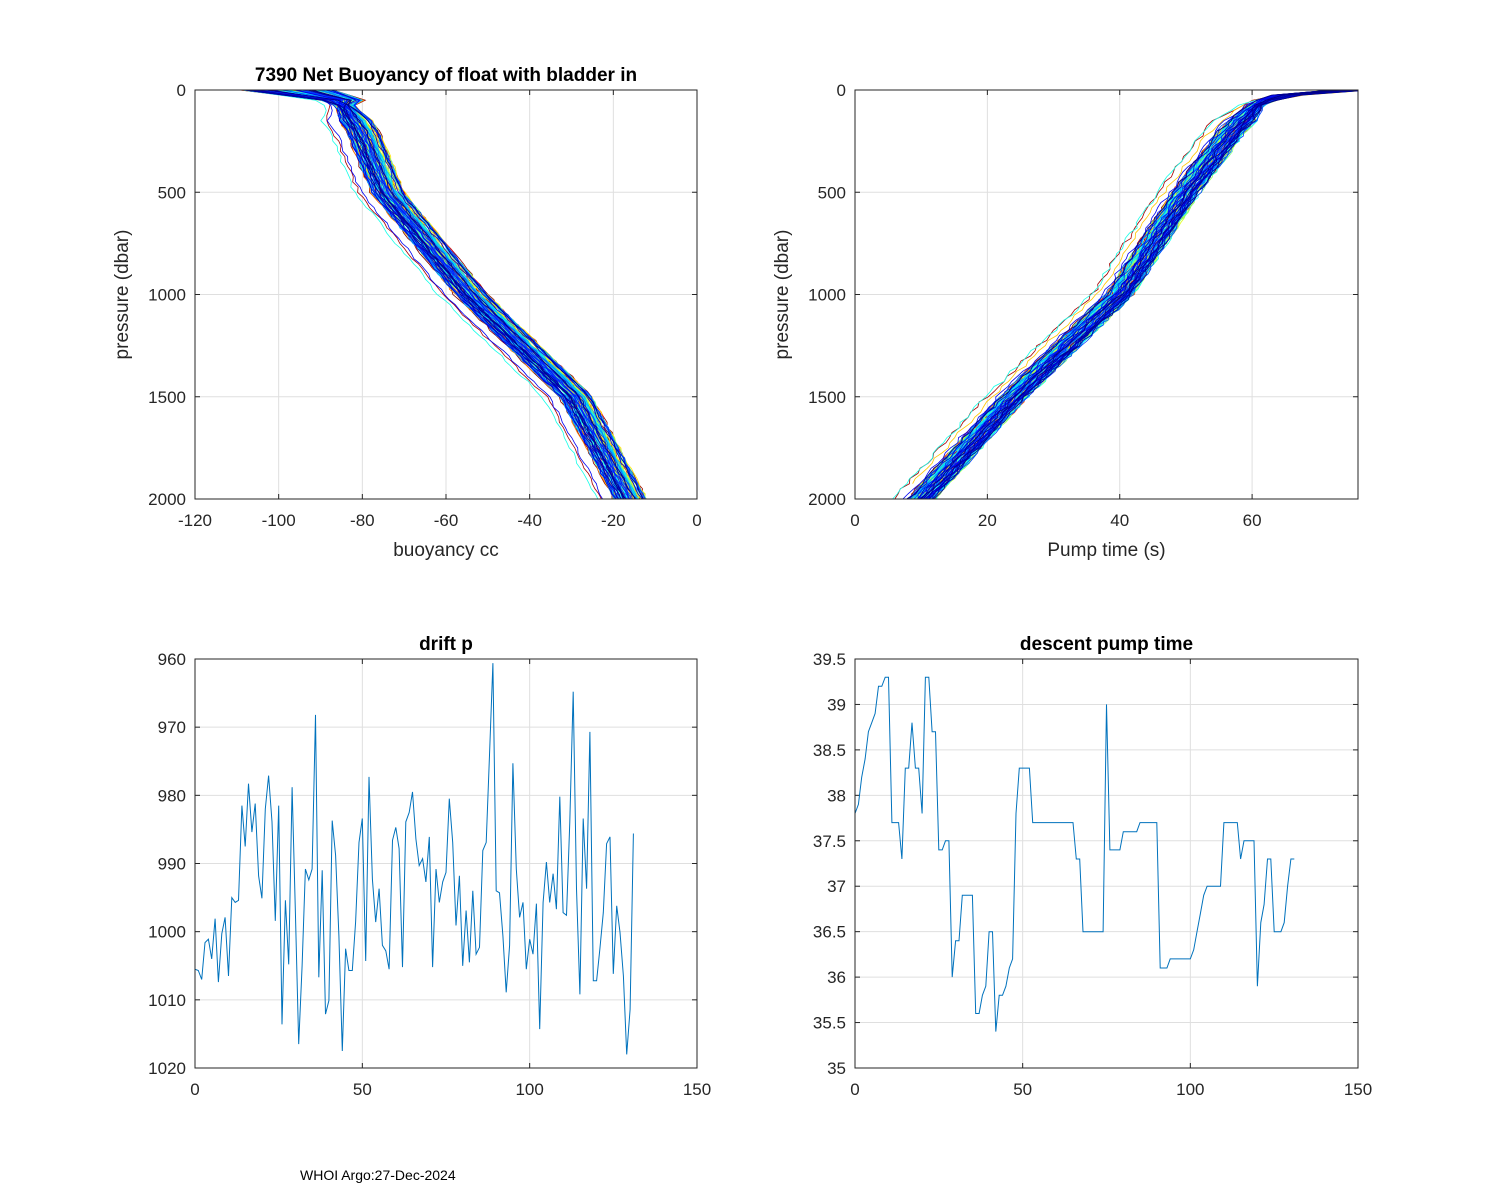  What do you see at coordinates (836, 704) in the screenshot?
I see `y-tick-label: 39` at bounding box center [836, 704].